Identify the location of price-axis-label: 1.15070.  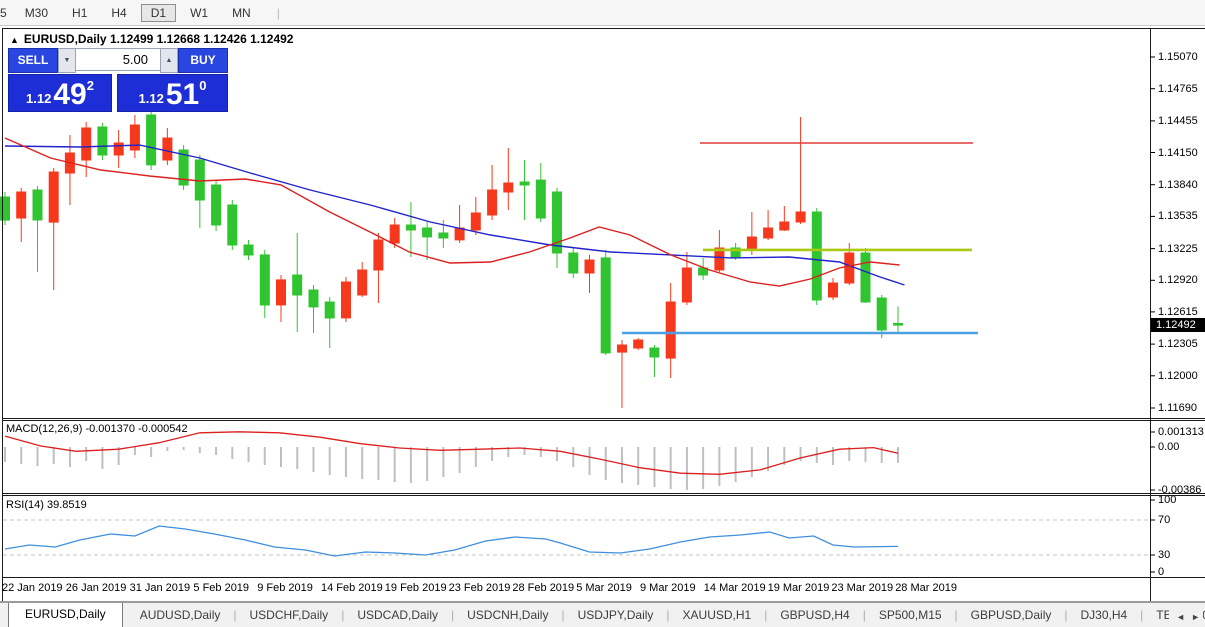
(1178, 57).